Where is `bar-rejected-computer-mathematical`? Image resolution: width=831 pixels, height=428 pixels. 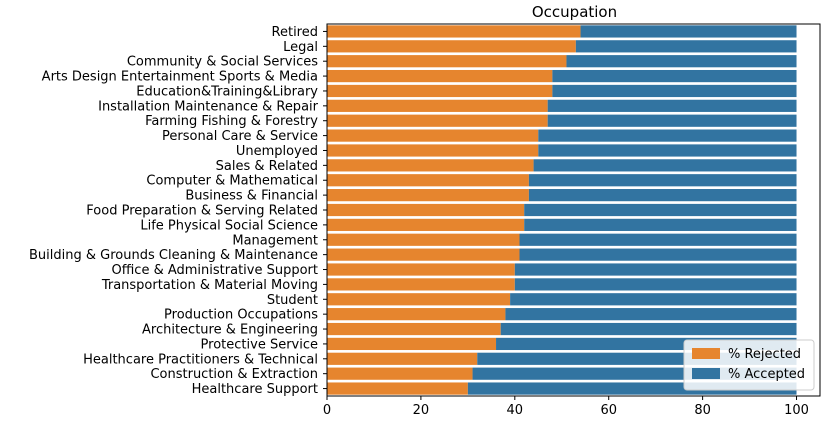 bar-rejected-computer-mathematical is located at coordinates (428, 180).